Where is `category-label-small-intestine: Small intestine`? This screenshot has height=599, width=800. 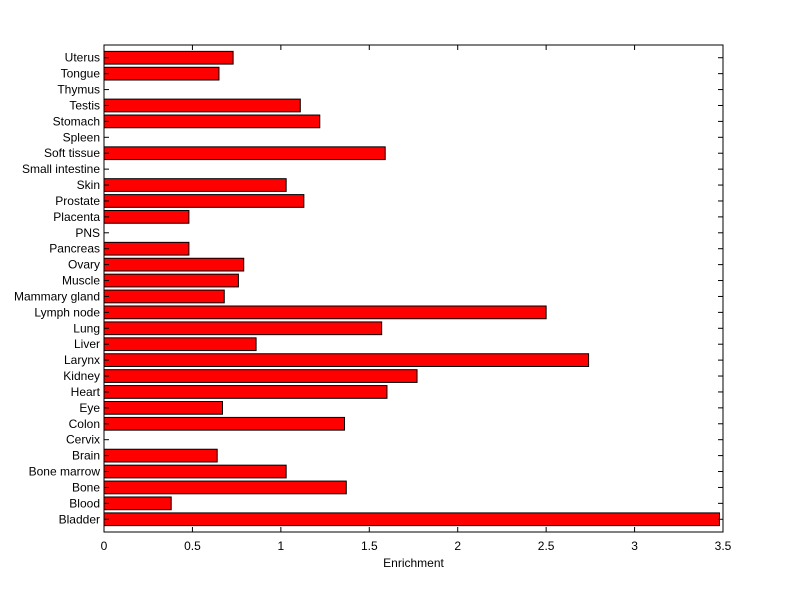
category-label-small-intestine: Small intestine is located at coordinates (61, 169).